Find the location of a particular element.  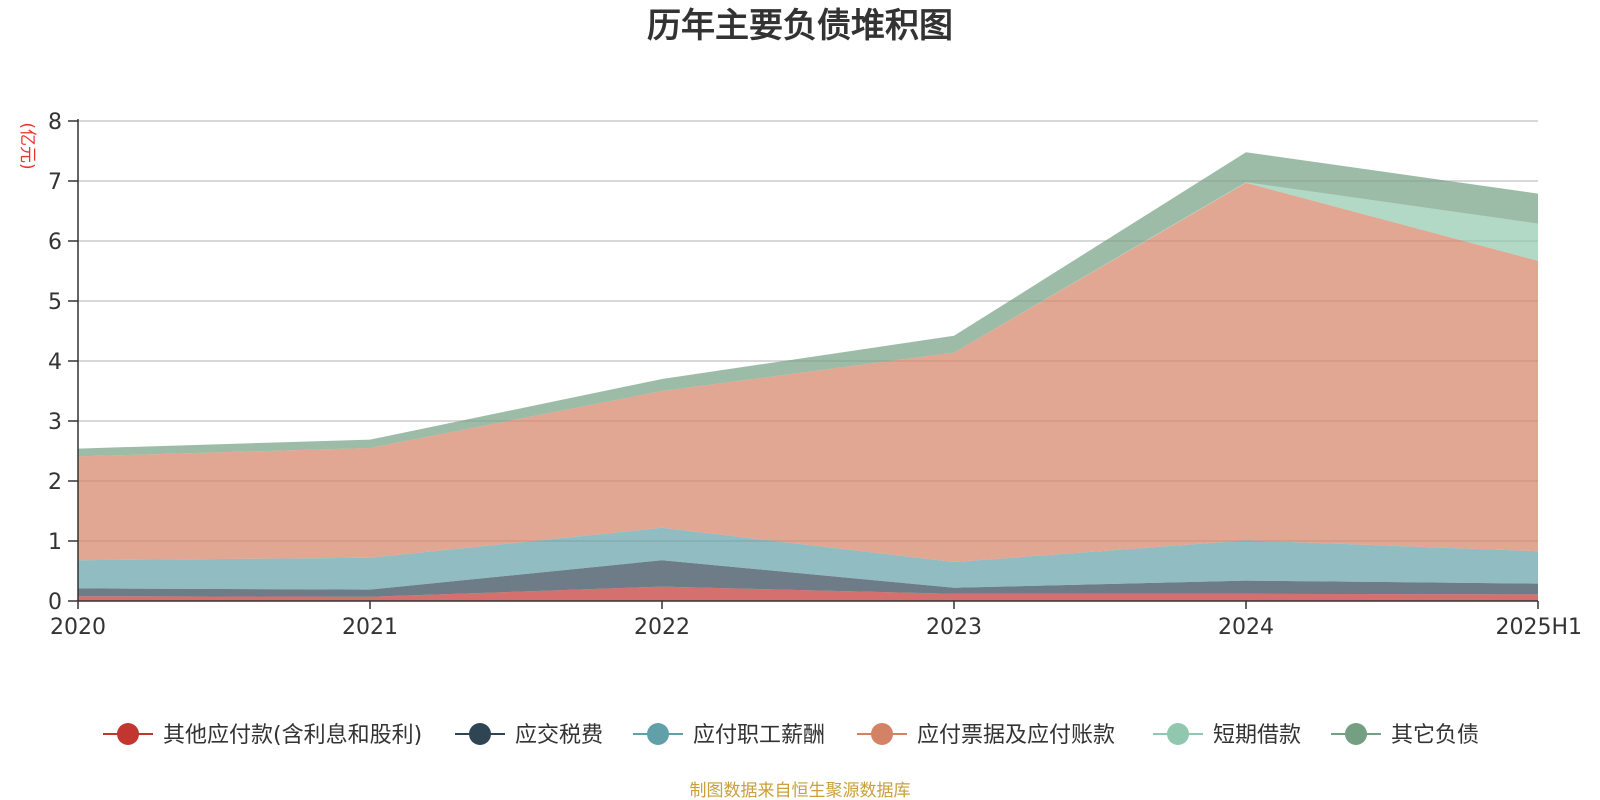

legend-label-1: 应交税费 is located at coordinates (559, 735).